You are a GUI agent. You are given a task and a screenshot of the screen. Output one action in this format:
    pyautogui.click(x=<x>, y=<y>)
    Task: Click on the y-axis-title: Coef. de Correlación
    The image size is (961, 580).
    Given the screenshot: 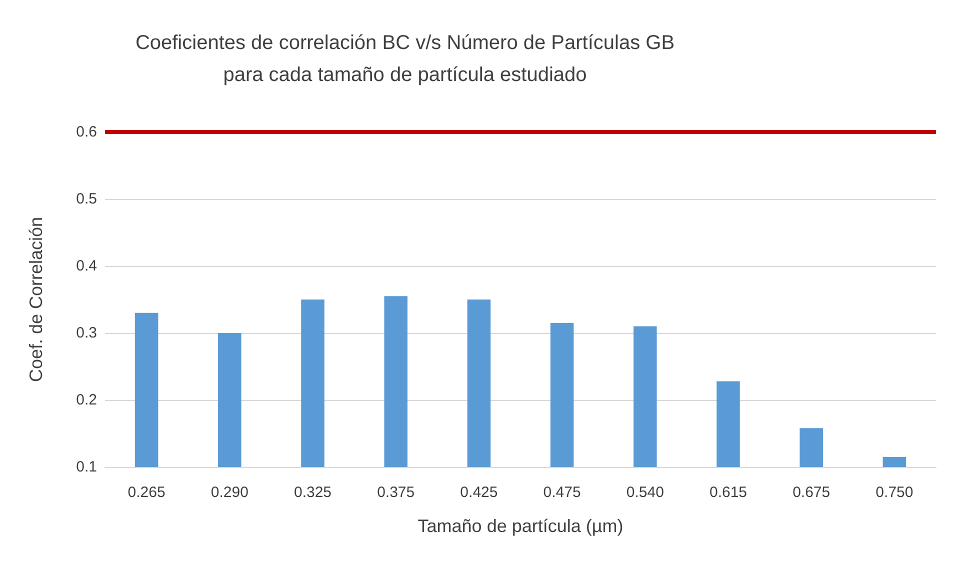 What is the action you would take?
    pyautogui.click(x=36, y=299)
    